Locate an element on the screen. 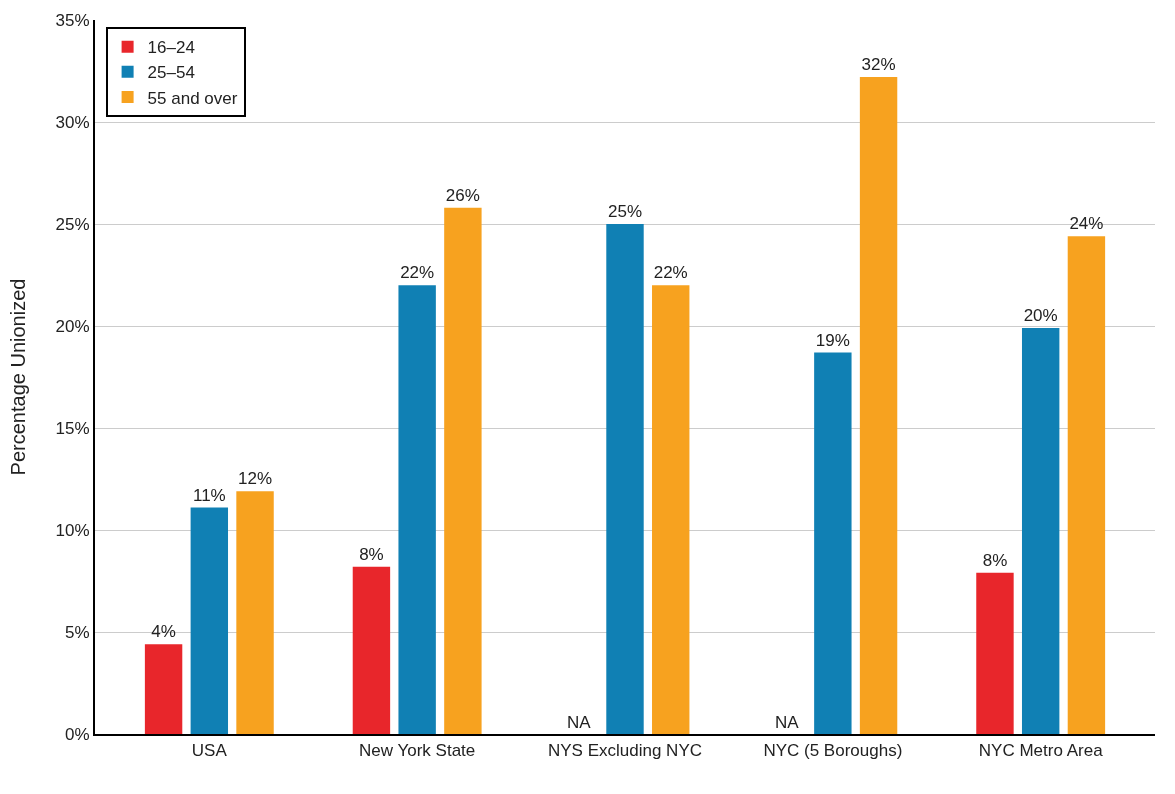 Image resolution: width=1175 pixels, height=794 pixels. x-tick-label: NYC (5 Boroughs) is located at coordinates (833, 751).